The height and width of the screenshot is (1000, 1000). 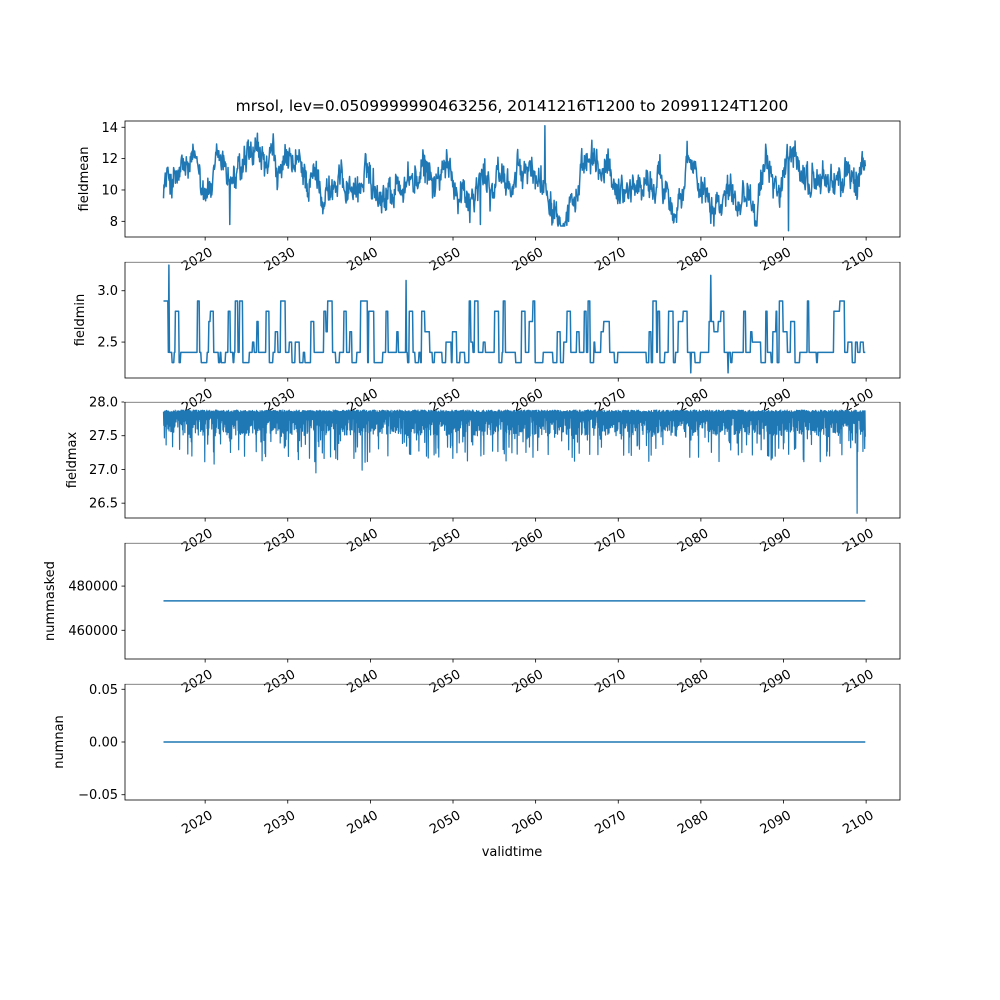 What do you see at coordinates (93, 631) in the screenshot?
I see `y-tick-label: 460000` at bounding box center [93, 631].